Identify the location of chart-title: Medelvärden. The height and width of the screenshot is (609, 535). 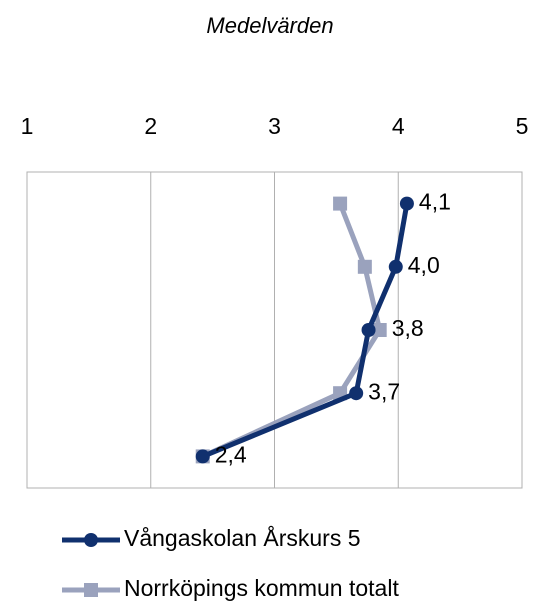
(269, 25).